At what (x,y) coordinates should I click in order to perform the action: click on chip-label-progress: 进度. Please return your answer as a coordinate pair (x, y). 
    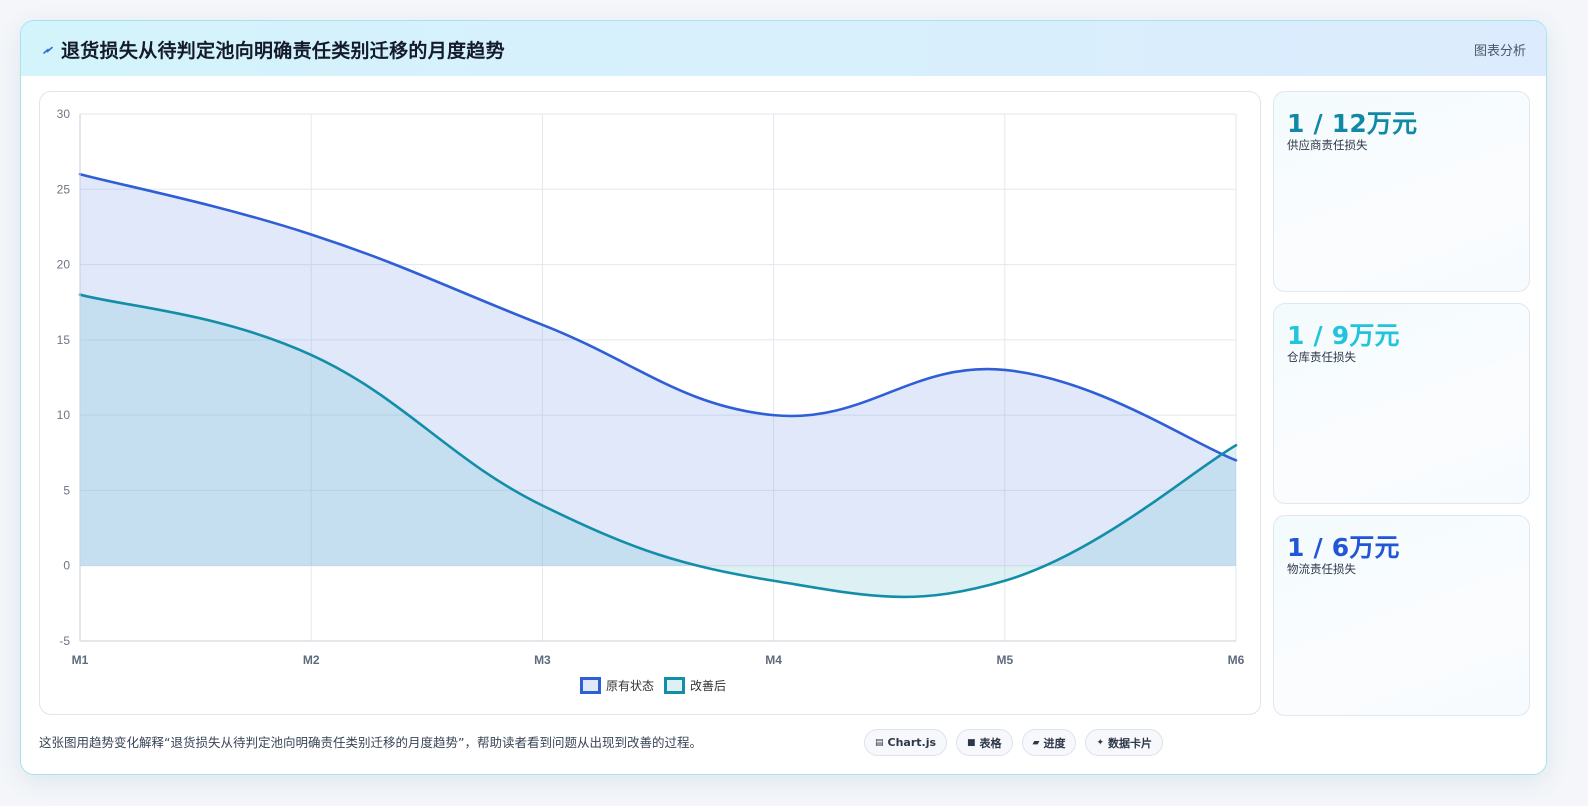
    Looking at the image, I should click on (1054, 743).